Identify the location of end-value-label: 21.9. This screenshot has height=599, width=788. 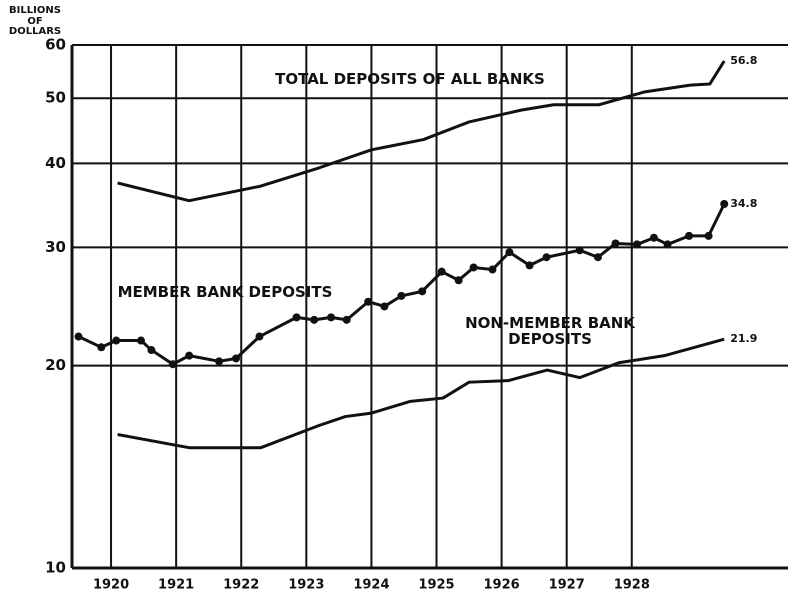
(743, 338).